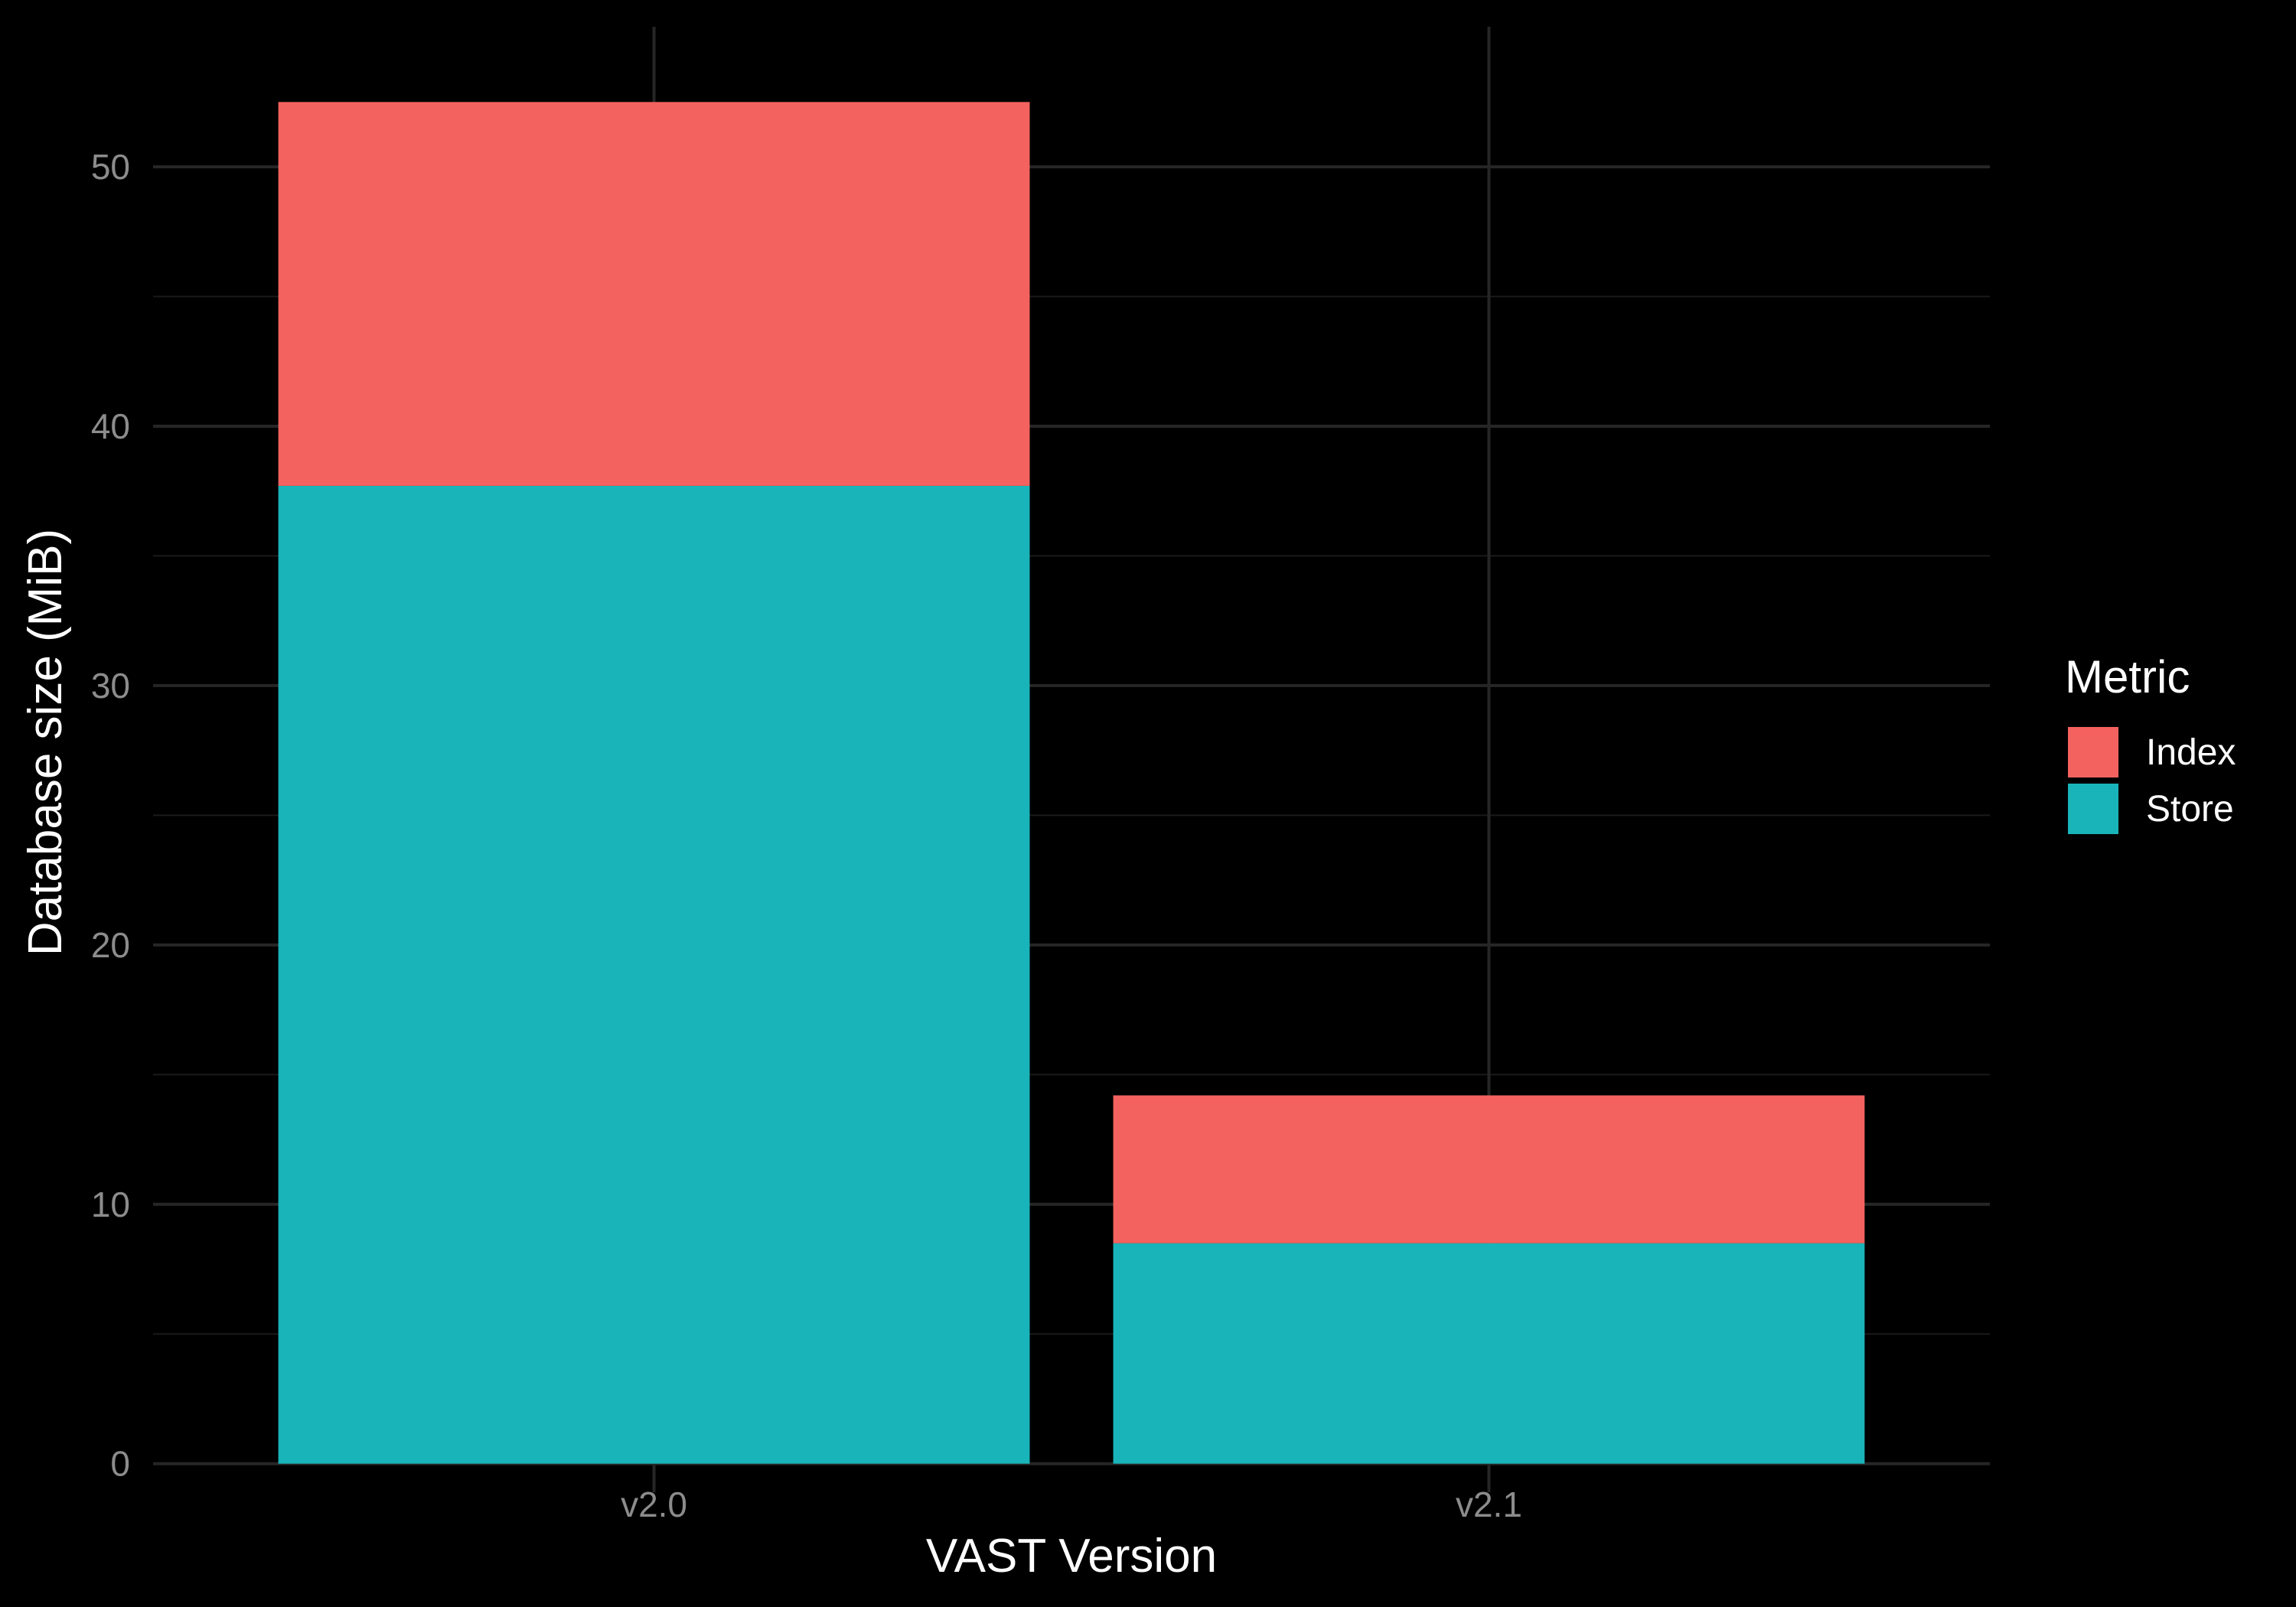  Describe the element at coordinates (654, 294) in the screenshot. I see `bar-index-v2.0` at that location.